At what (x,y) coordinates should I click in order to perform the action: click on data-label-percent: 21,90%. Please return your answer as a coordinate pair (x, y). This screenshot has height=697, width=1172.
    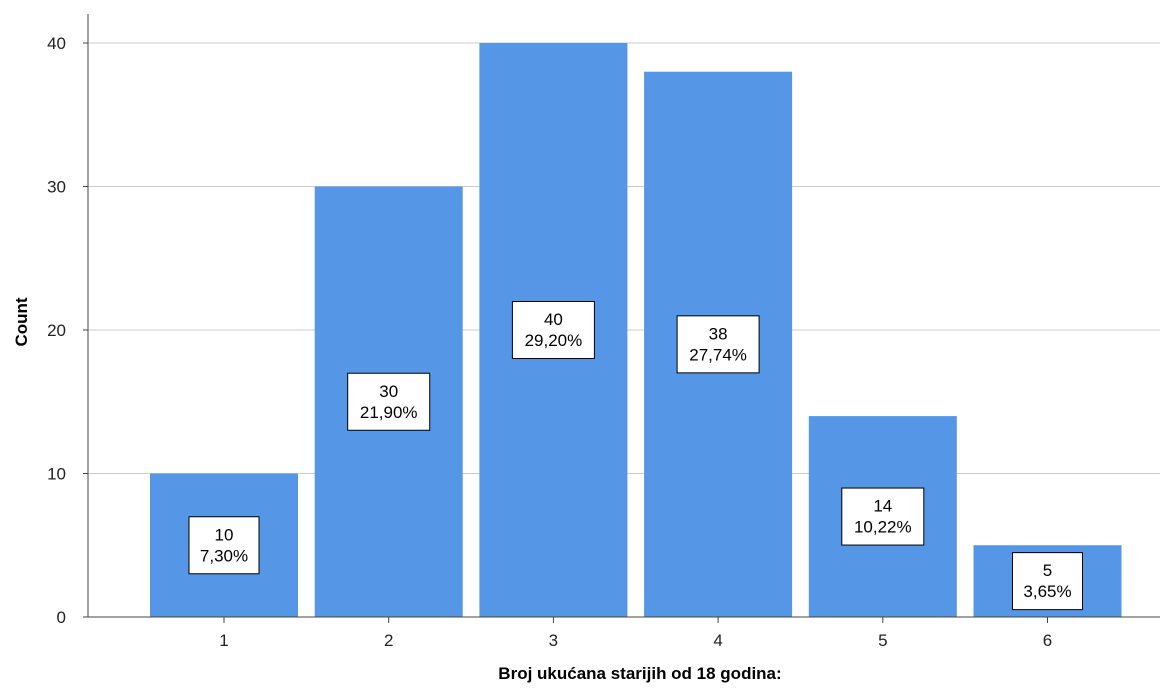
    Looking at the image, I should click on (389, 412).